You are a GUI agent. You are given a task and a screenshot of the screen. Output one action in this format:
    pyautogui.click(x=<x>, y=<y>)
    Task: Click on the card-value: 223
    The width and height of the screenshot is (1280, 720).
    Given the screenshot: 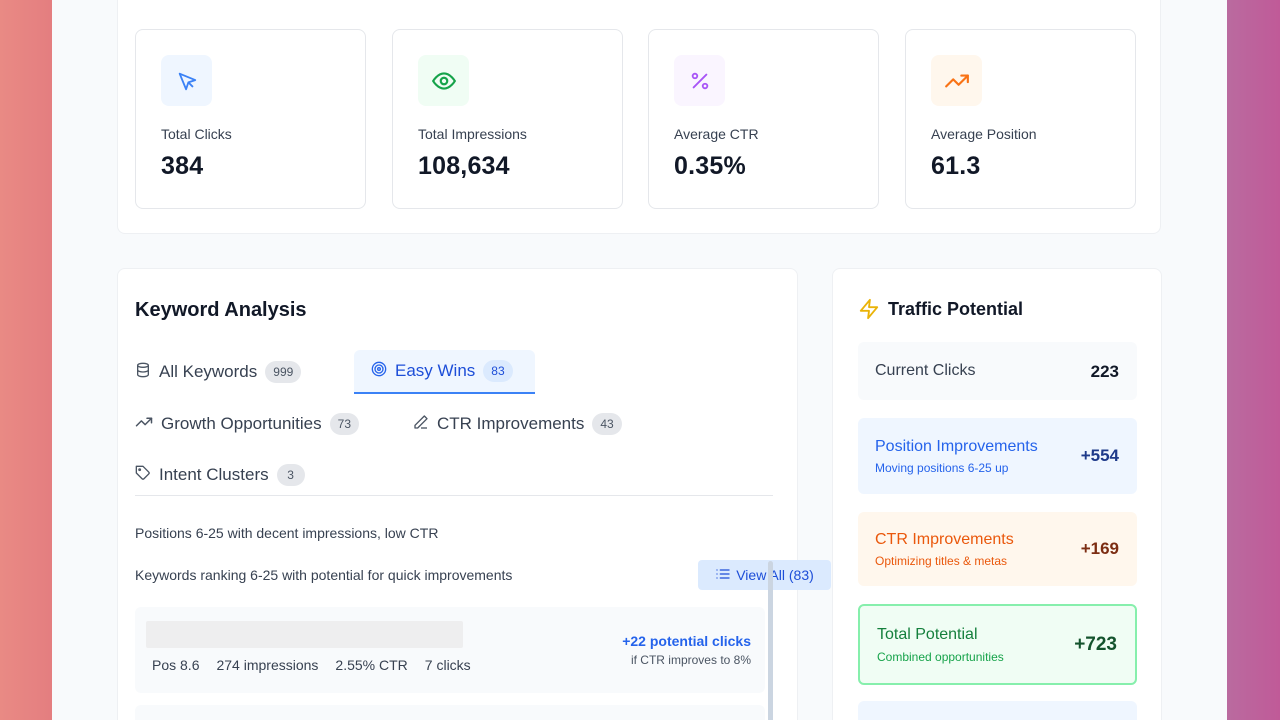 What is the action you would take?
    pyautogui.click(x=1104, y=371)
    